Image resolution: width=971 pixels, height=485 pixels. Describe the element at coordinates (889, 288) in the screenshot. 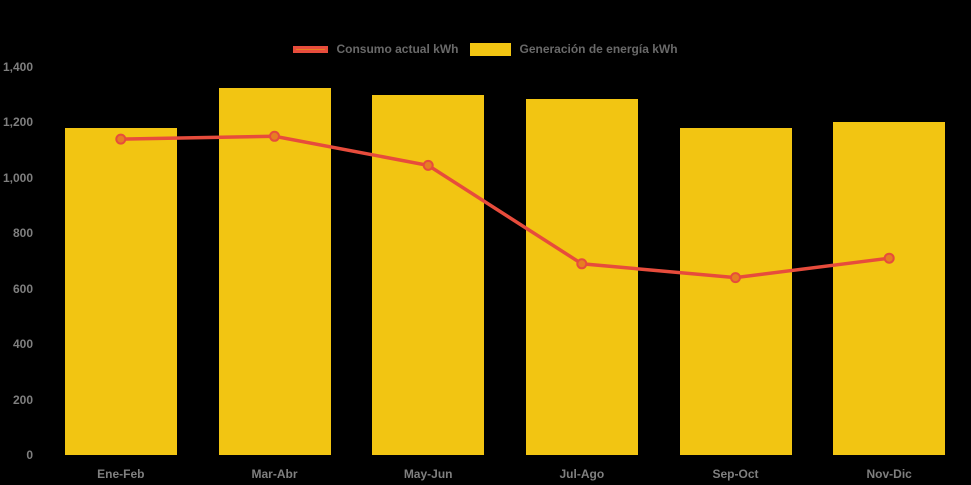

I see `bar-Nov-Dic` at that location.